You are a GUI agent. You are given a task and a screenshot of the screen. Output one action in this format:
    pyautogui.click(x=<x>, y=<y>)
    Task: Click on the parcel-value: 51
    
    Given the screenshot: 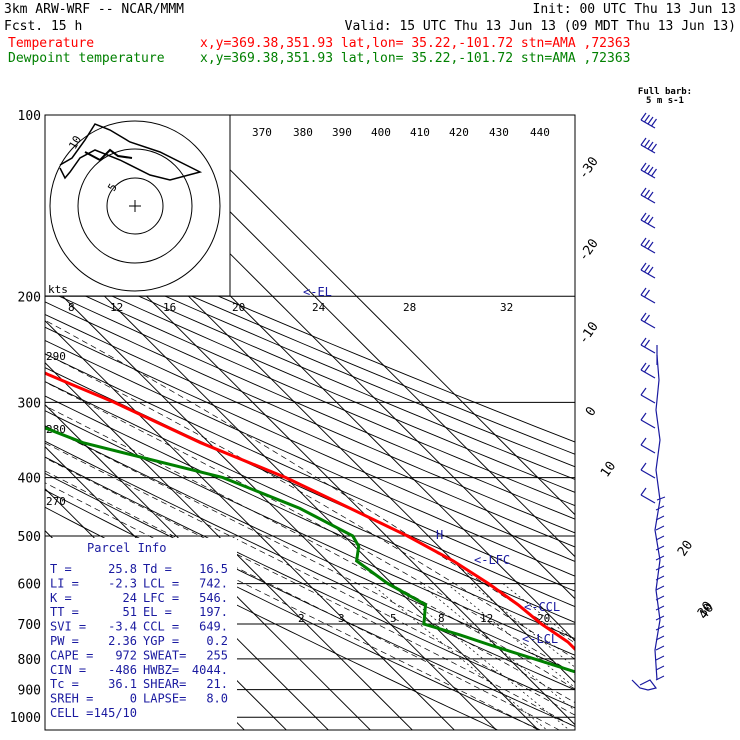 What is the action you would take?
    pyautogui.click(x=130, y=612)
    